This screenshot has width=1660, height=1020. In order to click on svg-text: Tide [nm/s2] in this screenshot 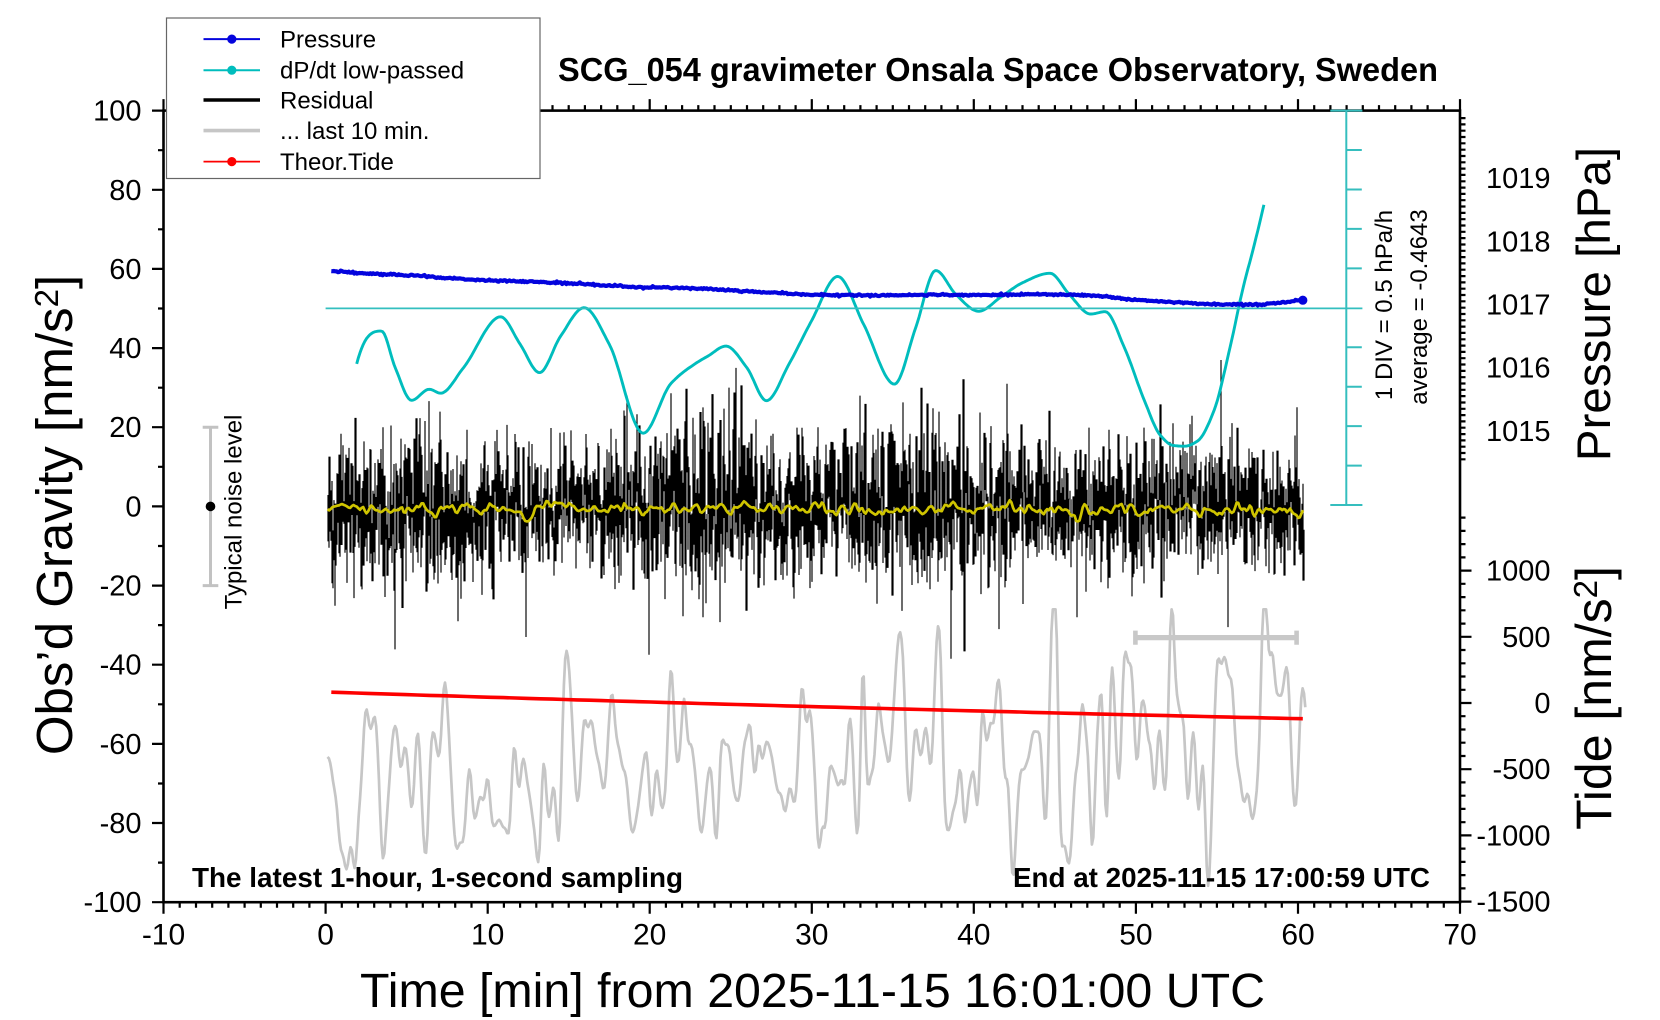, I will do `click(1594, 698)`.